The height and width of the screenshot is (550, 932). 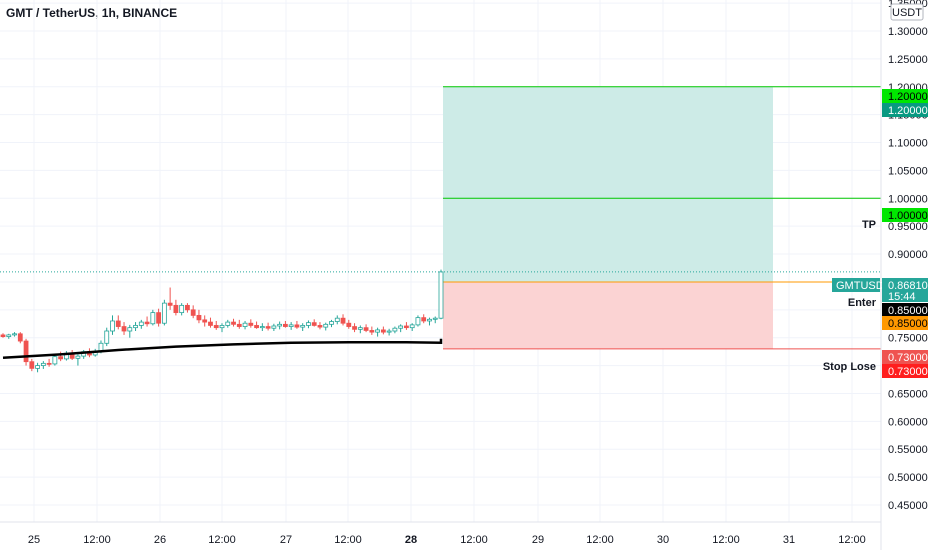 I want to click on price-tick: 0.95000, so click(x=908, y=227).